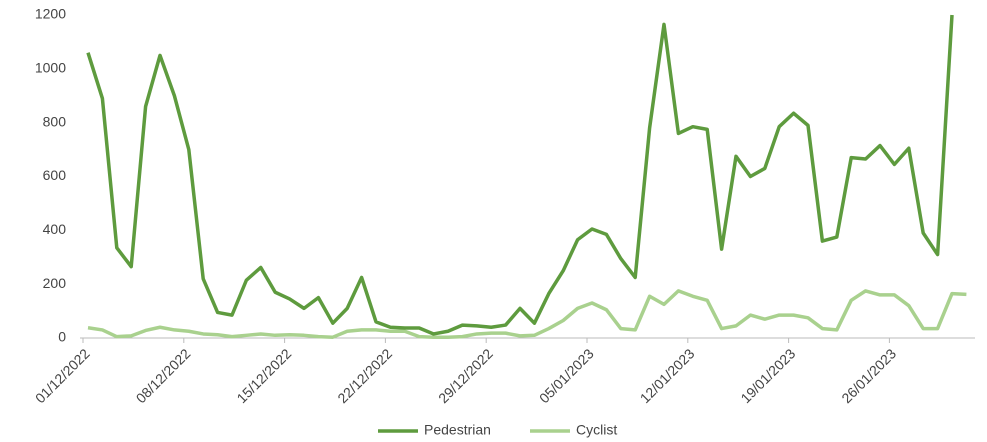 This screenshot has width=987, height=442. I want to click on x-tick-label: 08/12/2022, so click(163, 375).